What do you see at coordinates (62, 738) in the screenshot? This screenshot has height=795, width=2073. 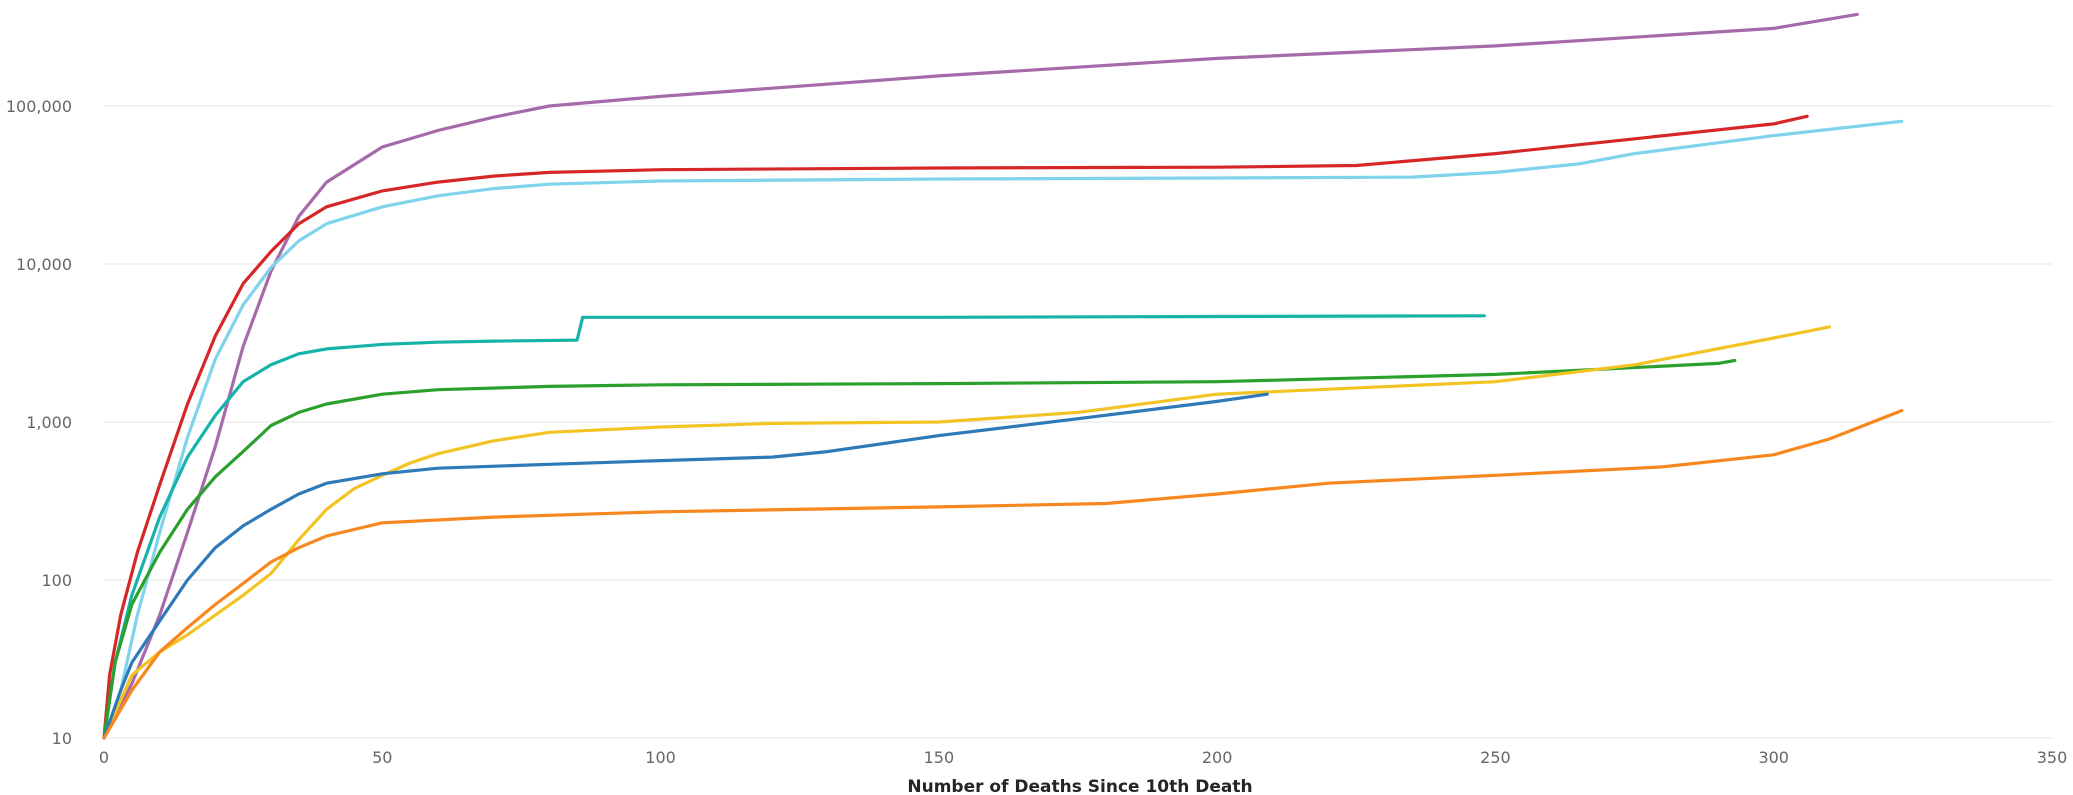 I see `y-tick-label: 10` at bounding box center [62, 738].